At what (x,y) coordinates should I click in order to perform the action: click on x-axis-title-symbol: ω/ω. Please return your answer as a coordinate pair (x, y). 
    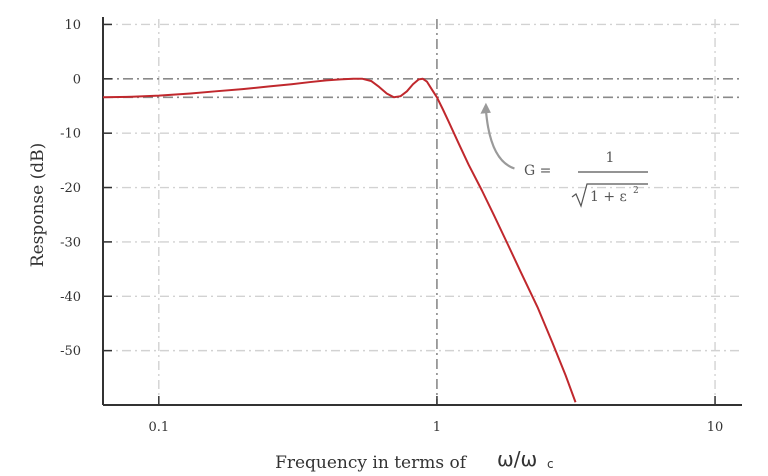
    Looking at the image, I should click on (517, 459).